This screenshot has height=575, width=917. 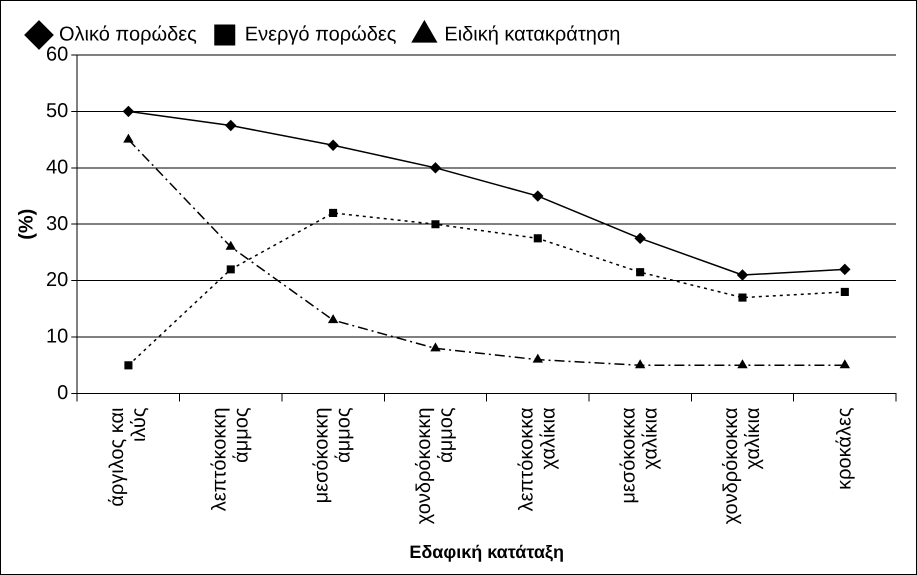 I want to click on x-tick-label: μεσόκοκκη άμμος, so click(x=332, y=455).